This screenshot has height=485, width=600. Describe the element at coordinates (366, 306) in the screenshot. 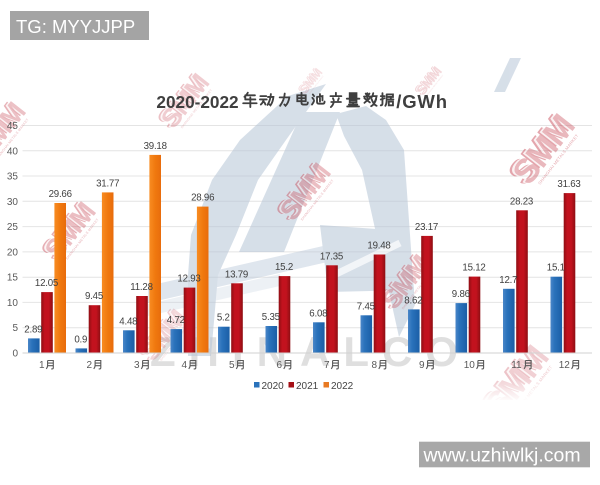

I see `svg-text: 7.45` at that location.